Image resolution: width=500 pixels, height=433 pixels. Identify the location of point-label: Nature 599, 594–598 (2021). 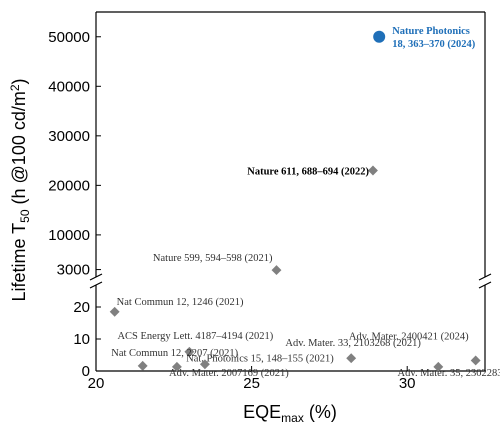
(213, 258).